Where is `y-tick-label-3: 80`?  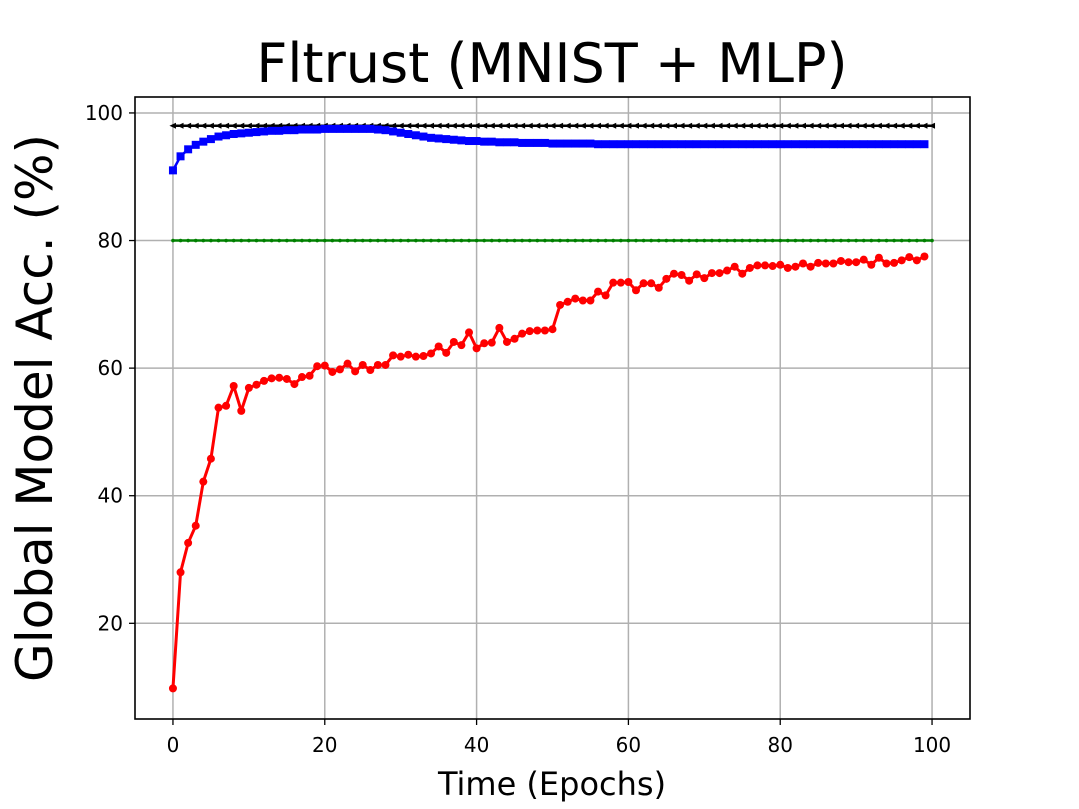
y-tick-label-3: 80 is located at coordinates (110, 241).